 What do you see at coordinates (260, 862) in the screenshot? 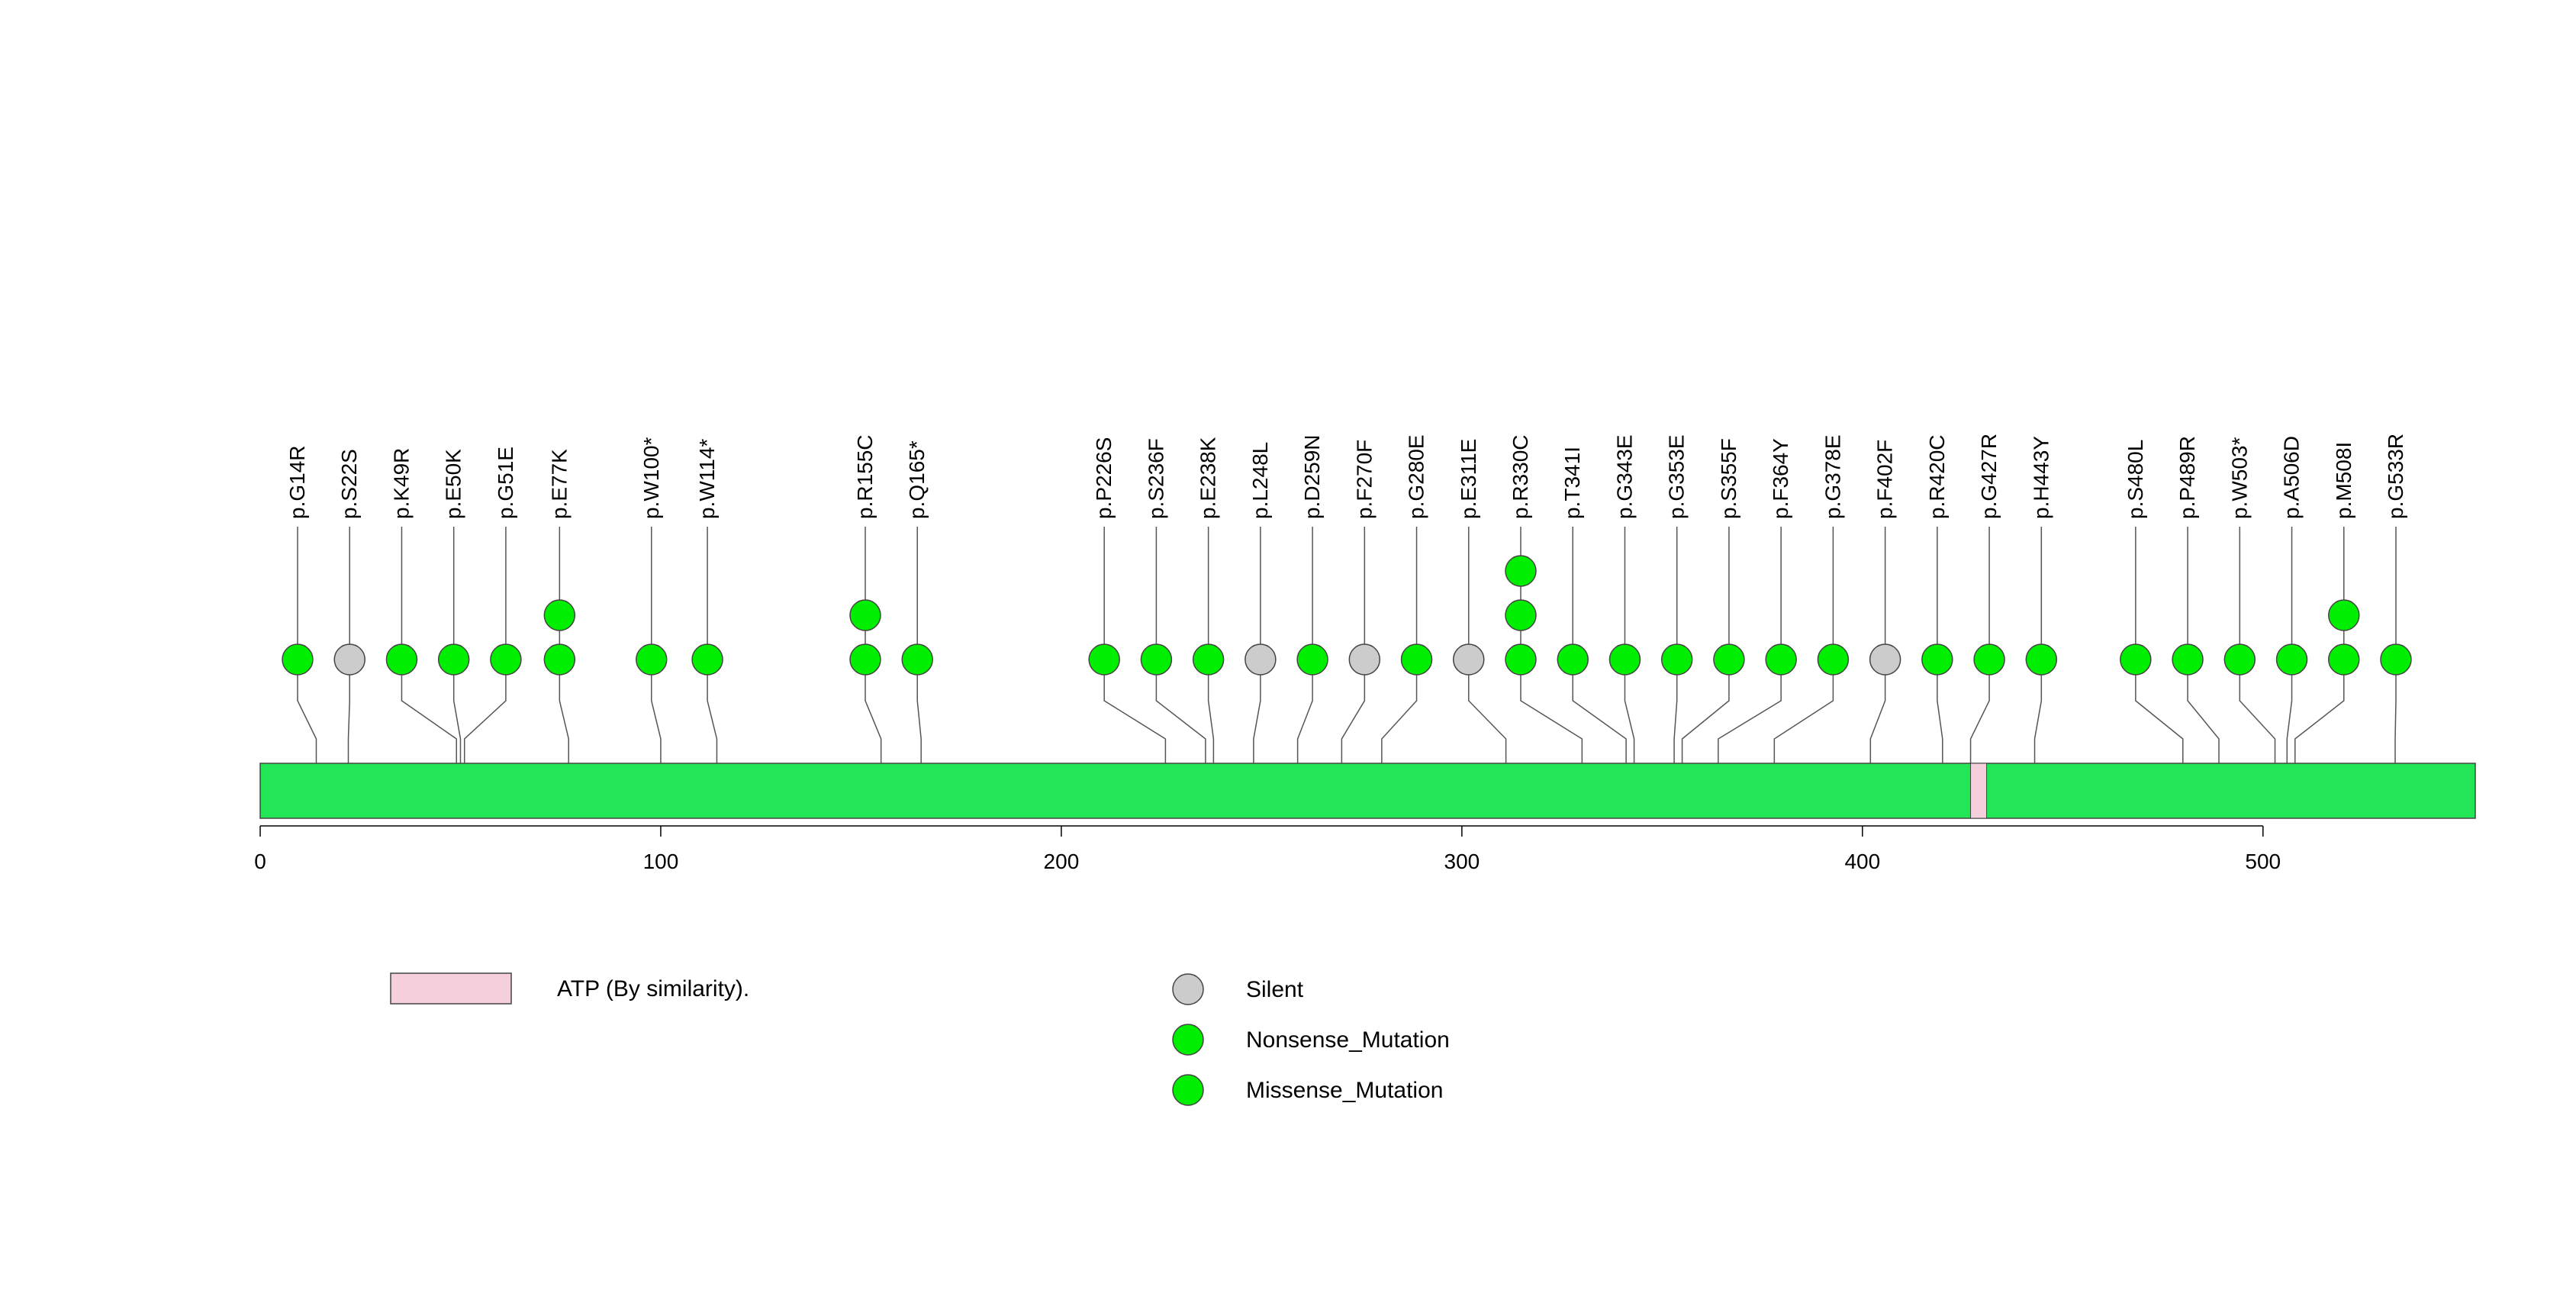
I see `x-axis-tick-label: 0` at bounding box center [260, 862].